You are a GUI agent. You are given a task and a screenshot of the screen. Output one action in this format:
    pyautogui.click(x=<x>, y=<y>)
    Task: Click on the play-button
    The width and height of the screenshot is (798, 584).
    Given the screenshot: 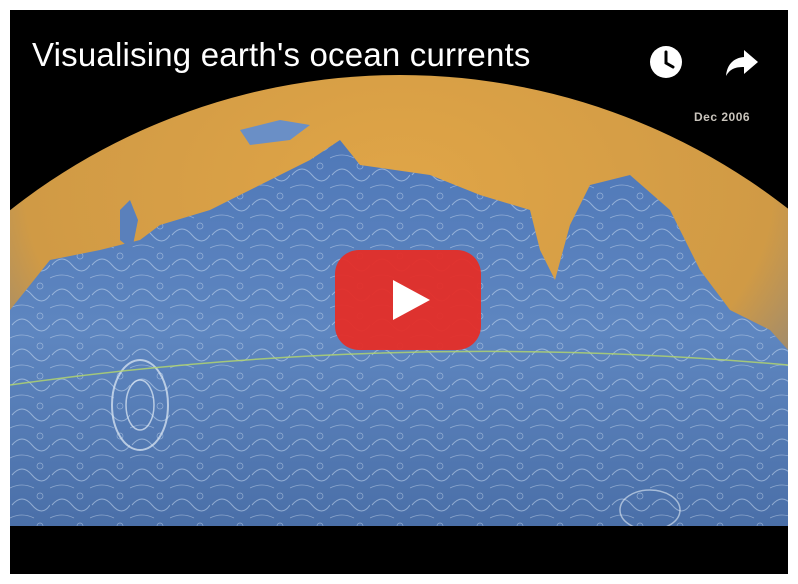 What is the action you would take?
    pyautogui.click(x=408, y=300)
    